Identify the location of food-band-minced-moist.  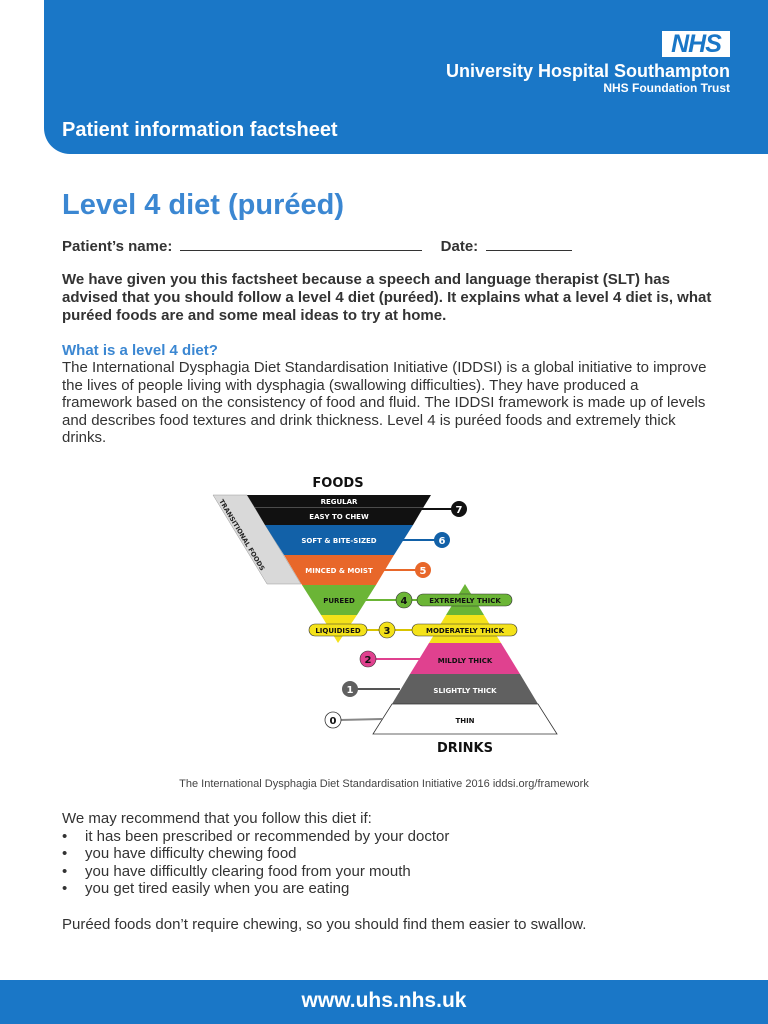
(339, 570).